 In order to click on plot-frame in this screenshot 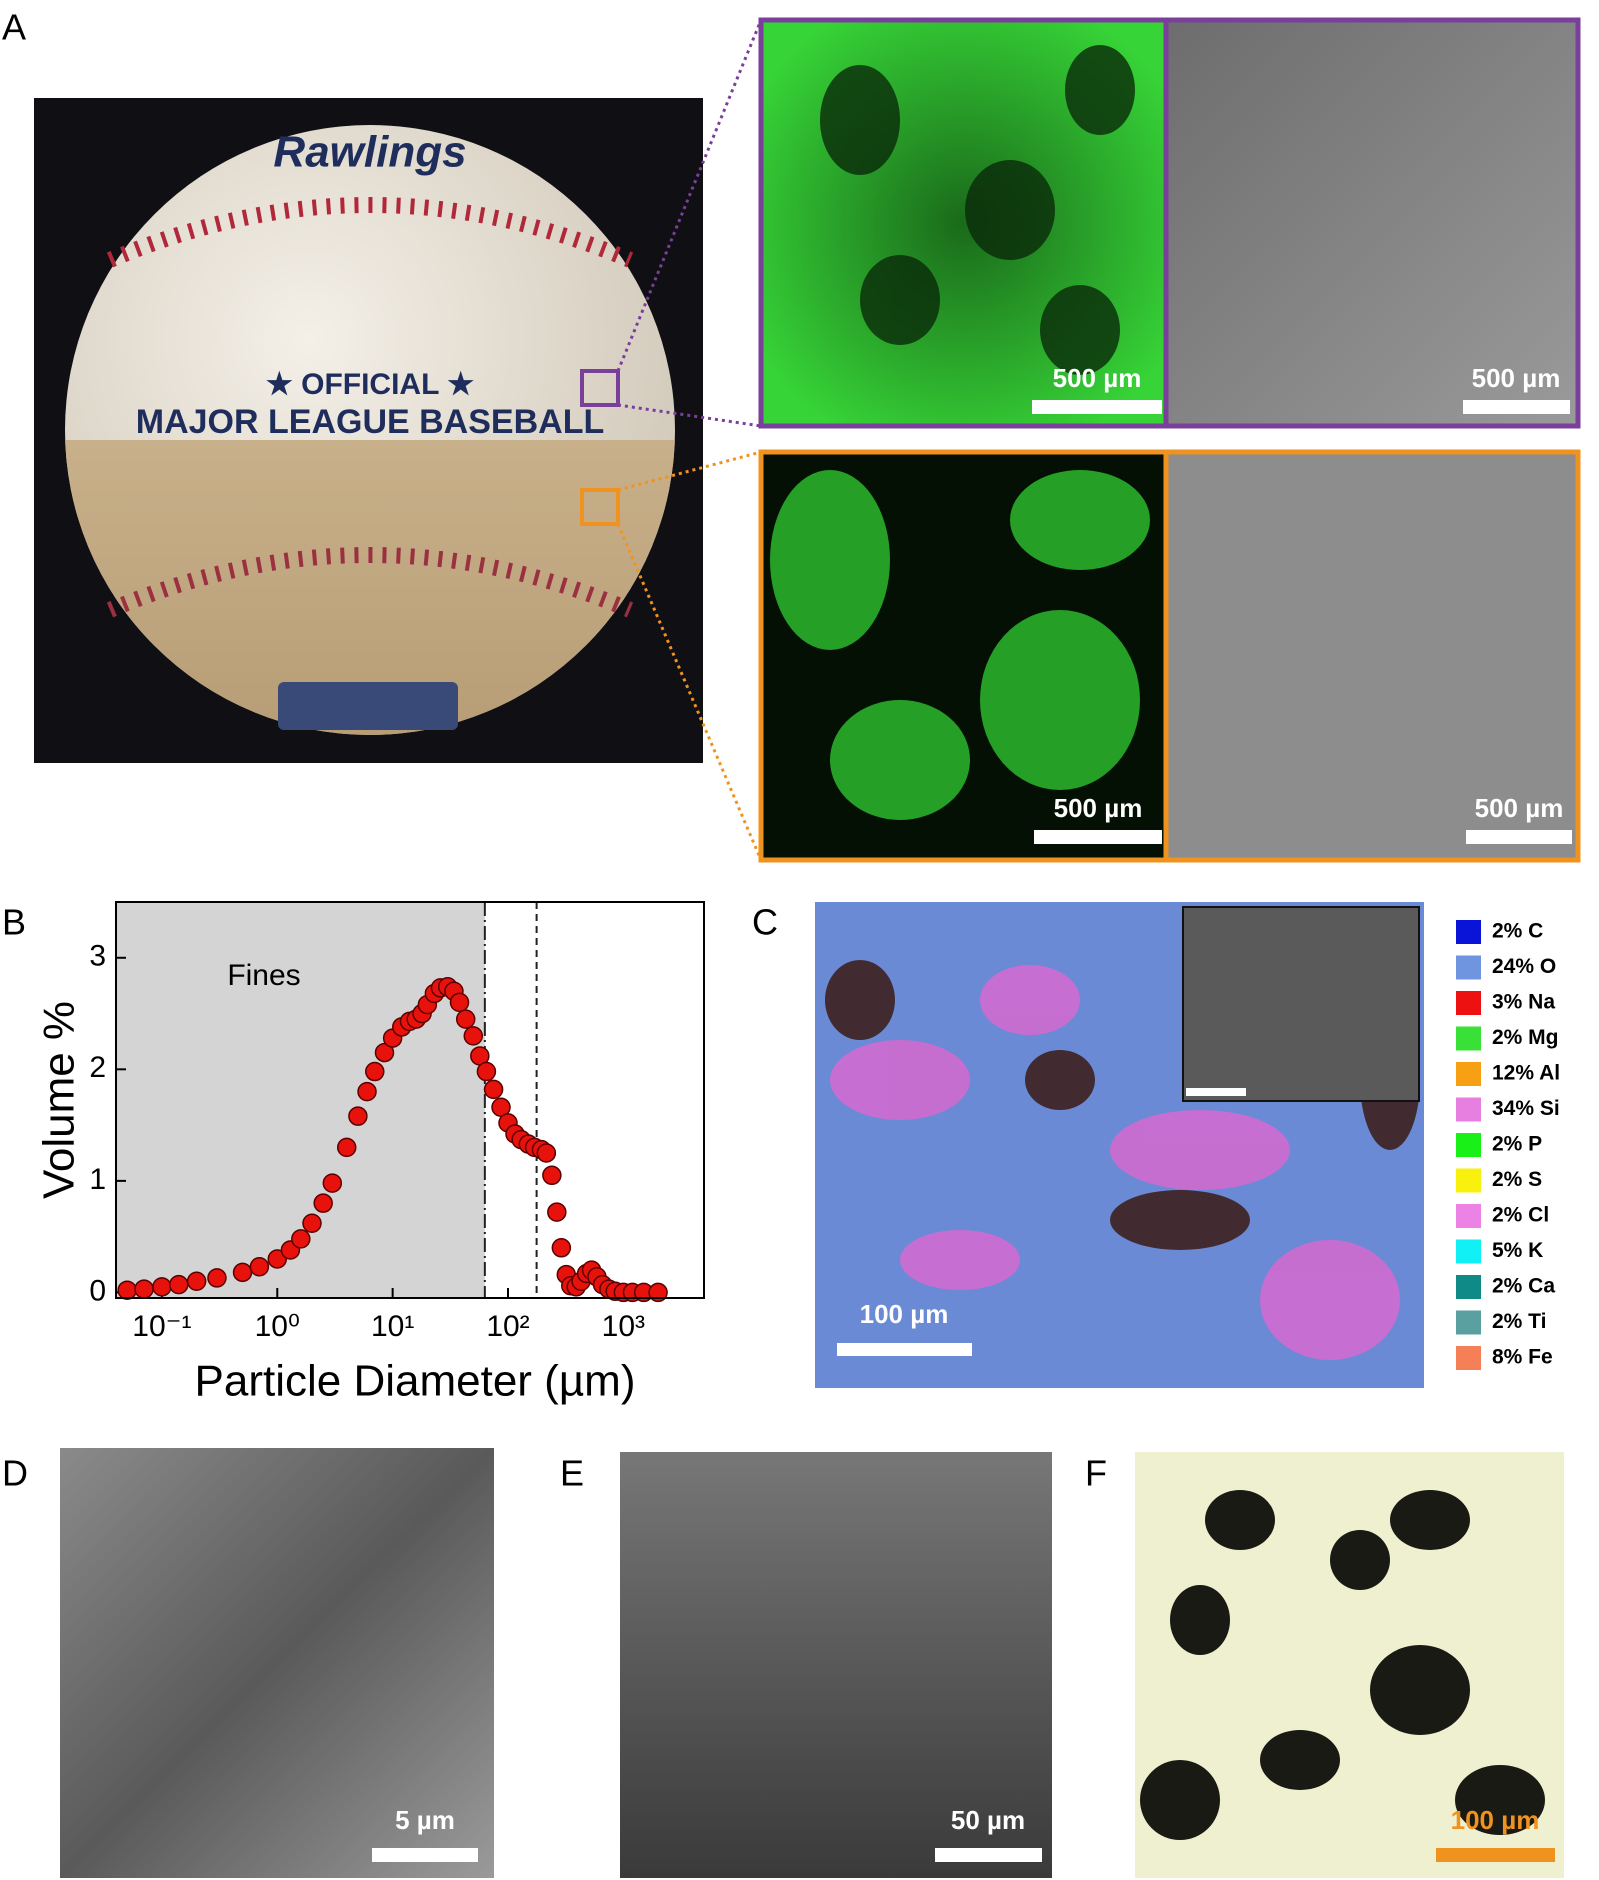, I will do `click(410, 1100)`.